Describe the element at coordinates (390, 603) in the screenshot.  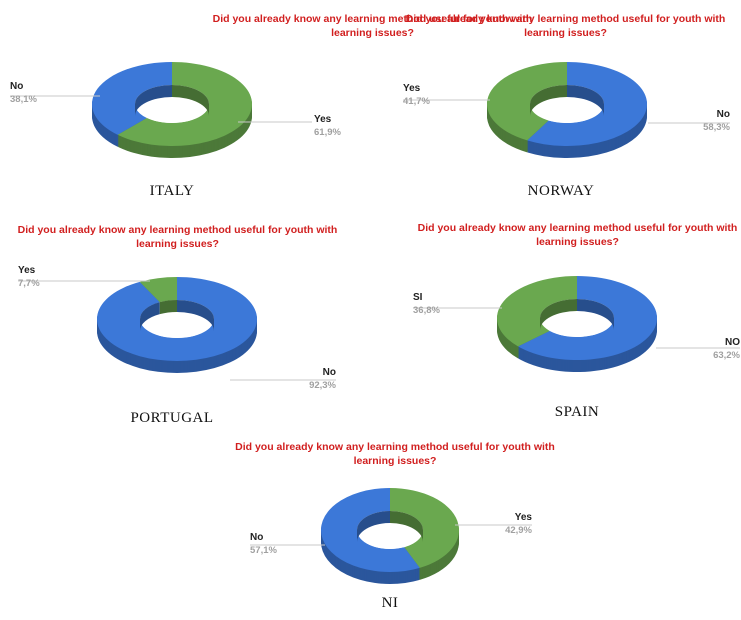
I see `chart-caption: NI` at that location.